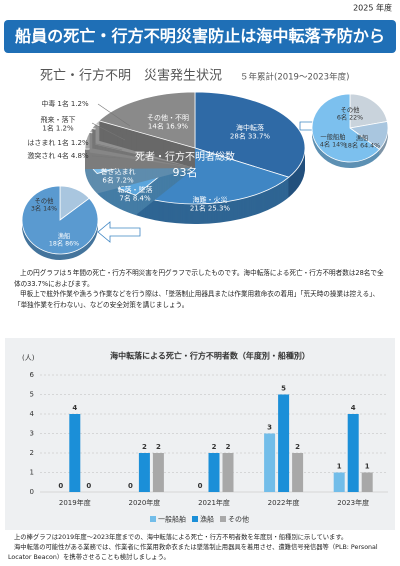  Describe the element at coordinates (142, 198) in the screenshot. I see `label-part: 8.4%` at that location.